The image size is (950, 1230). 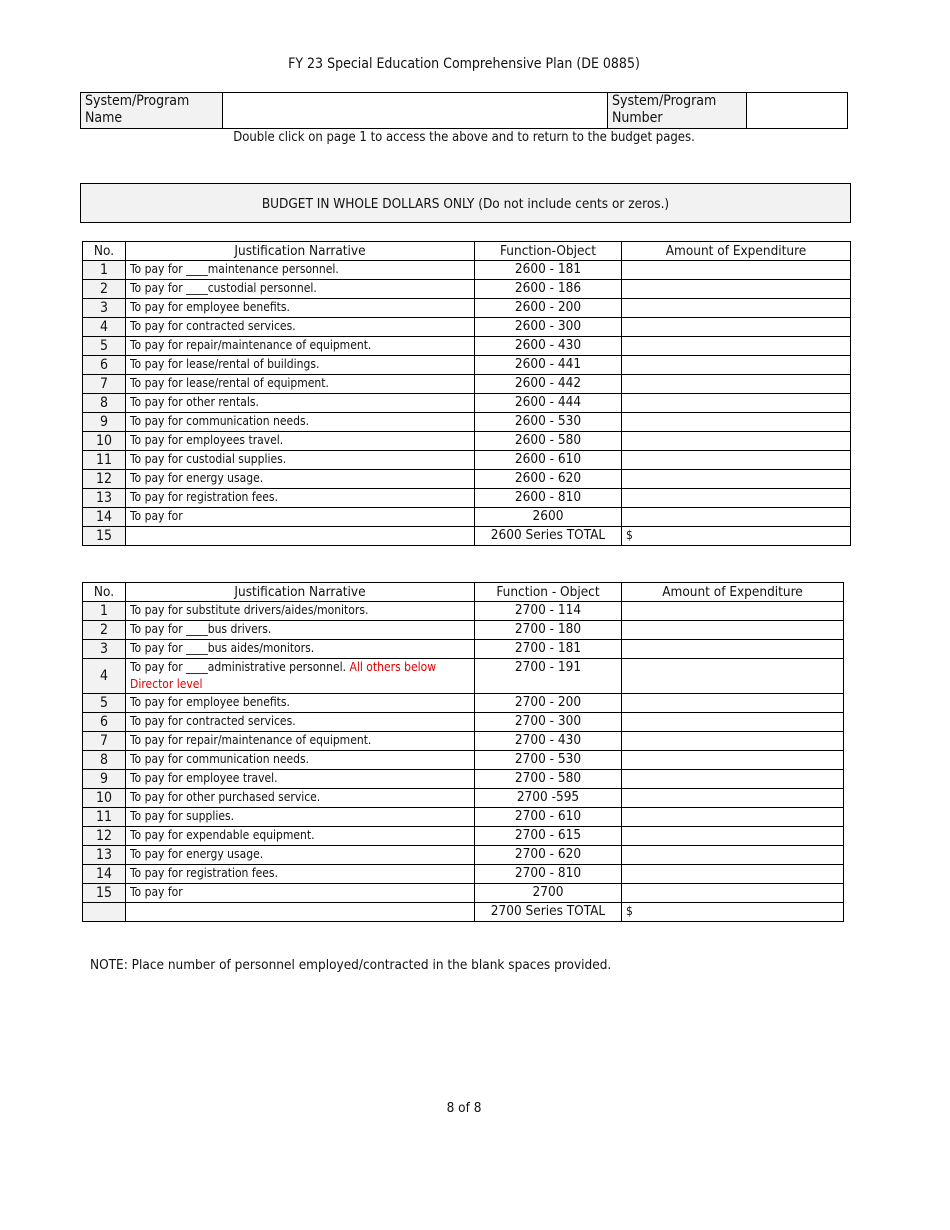 I want to click on function-object: 2600 - 186, so click(x=548, y=289).